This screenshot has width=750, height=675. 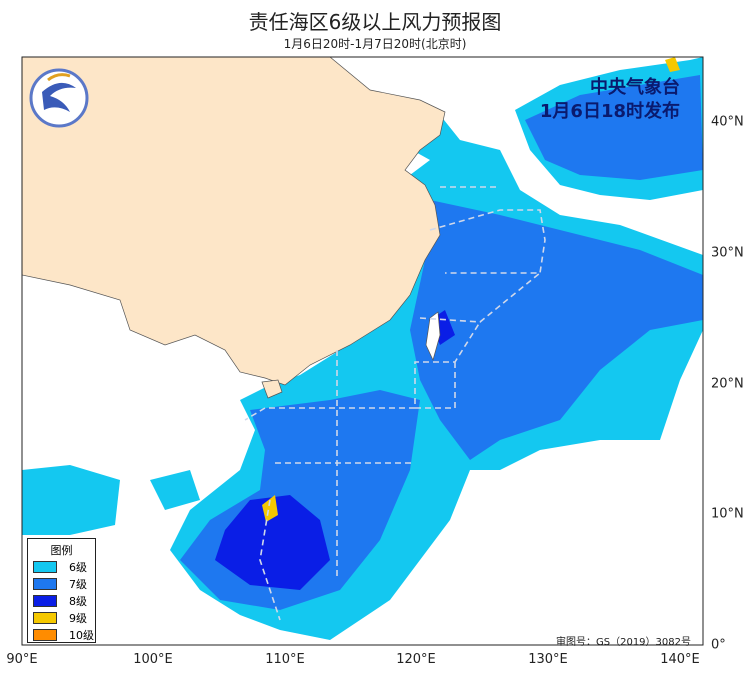 I want to click on legend-item: 6级, so click(x=64, y=566).